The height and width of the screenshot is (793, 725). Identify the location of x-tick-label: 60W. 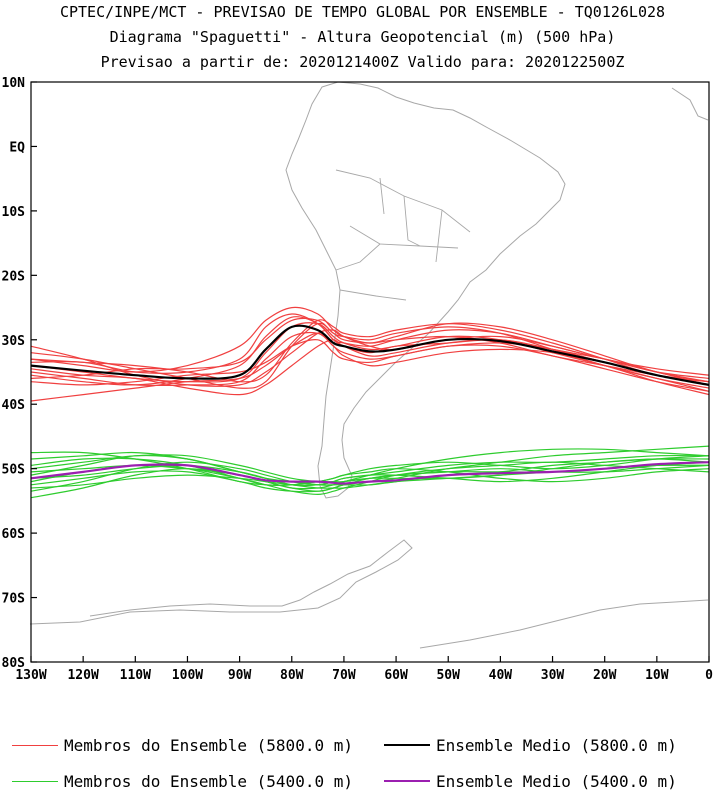
(396, 675).